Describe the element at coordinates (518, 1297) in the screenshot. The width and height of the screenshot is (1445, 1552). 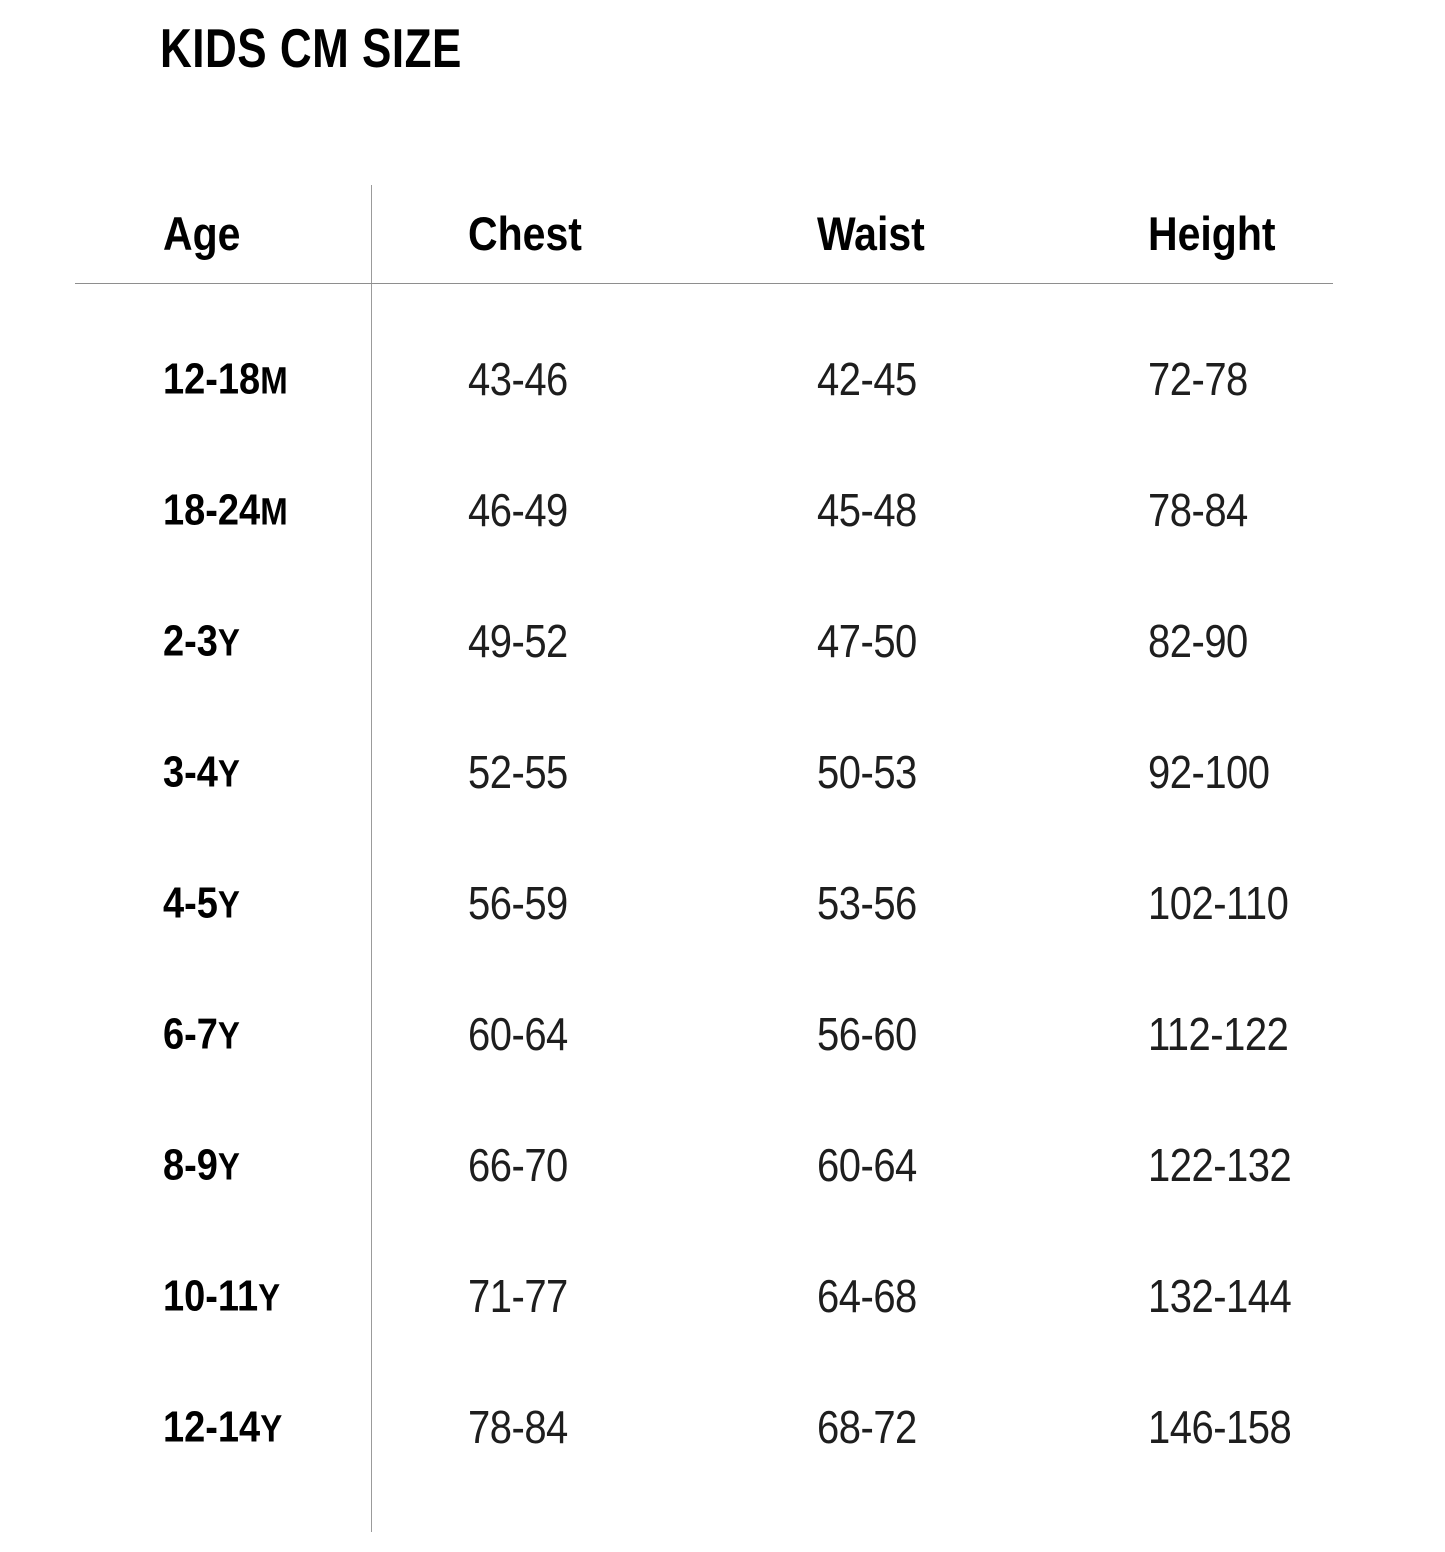
I see `chest-cell: 71-77` at that location.